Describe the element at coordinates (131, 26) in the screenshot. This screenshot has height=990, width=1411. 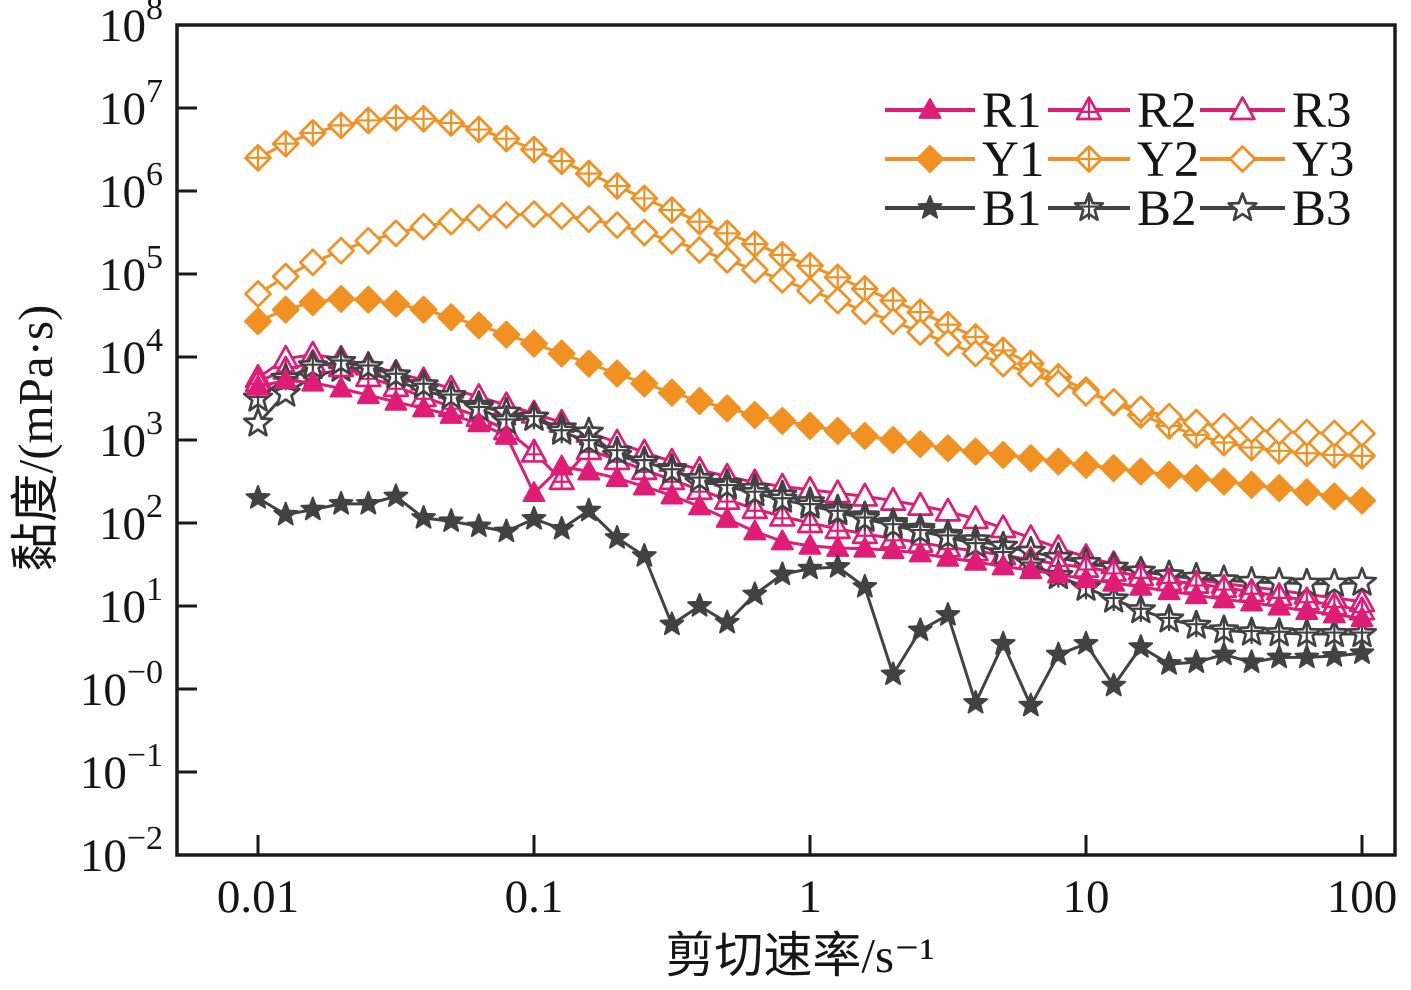
I see `y-tick-label: 10⁸` at that location.